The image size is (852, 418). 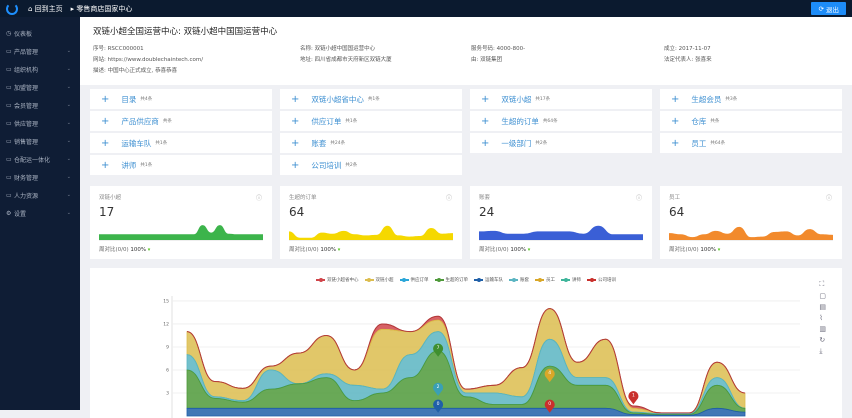 What do you see at coordinates (822, 296) in the screenshot?
I see `crop-reset-icon: ▢` at bounding box center [822, 296].